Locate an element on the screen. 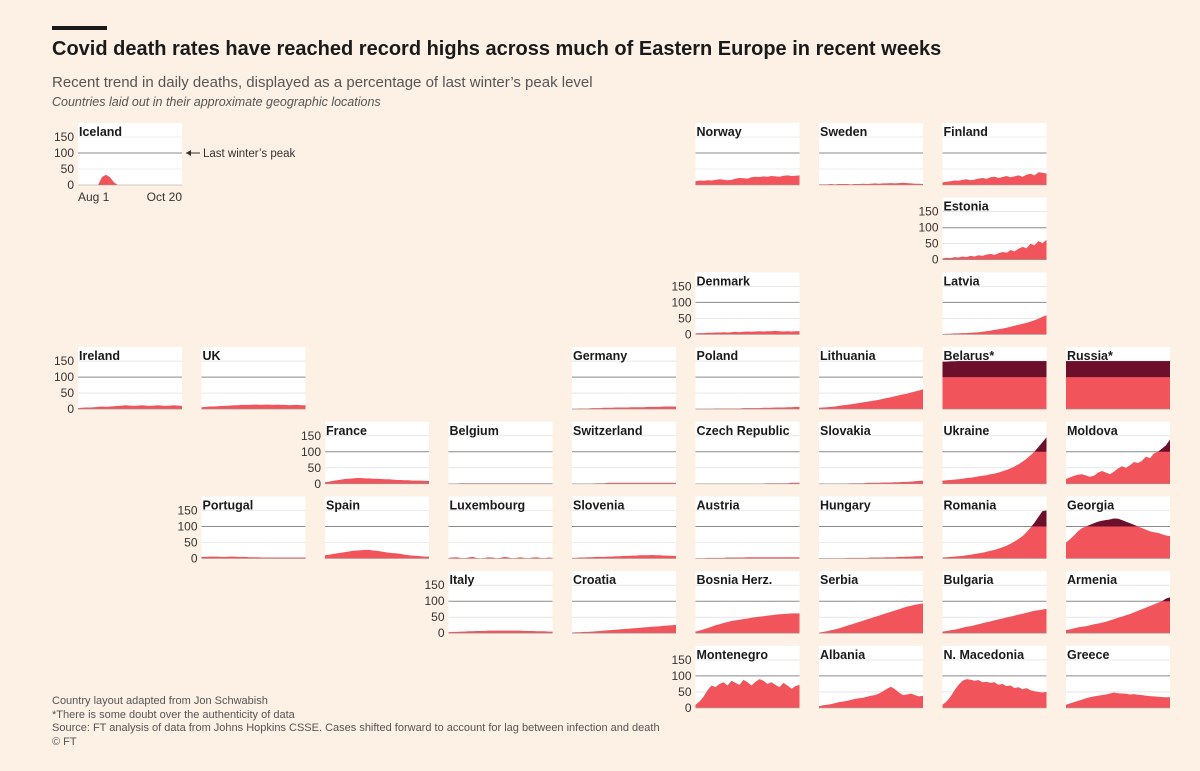 This screenshot has height=771, width=1200. panel-armenia: Armenia is located at coordinates (1118, 602).